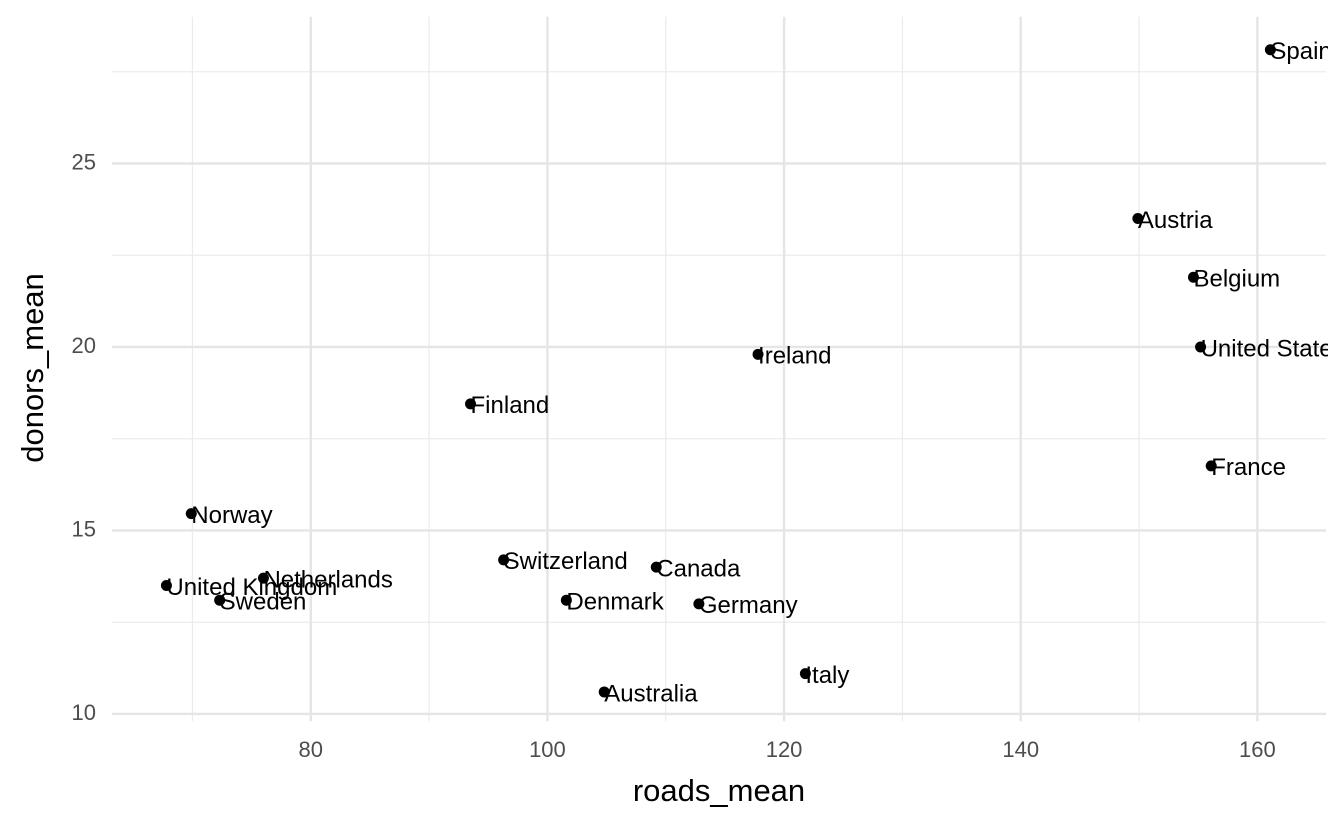 The image size is (1344, 830). I want to click on x-tick-label: 80, so click(311, 749).